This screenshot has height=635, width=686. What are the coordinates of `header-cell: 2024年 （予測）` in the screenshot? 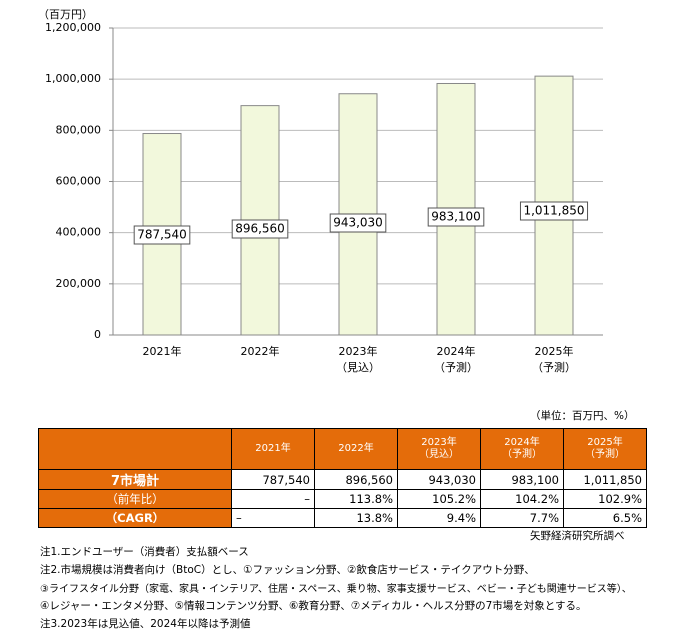 It's located at (522, 449).